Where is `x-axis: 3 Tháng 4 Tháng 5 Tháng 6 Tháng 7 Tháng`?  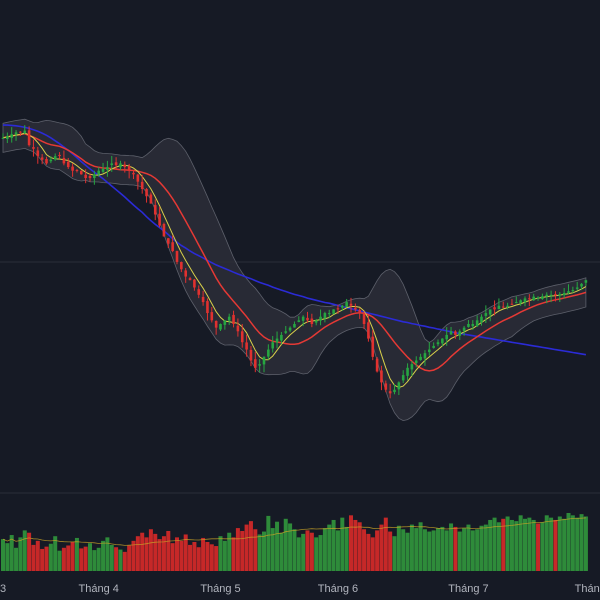 x-axis: 3 Tháng 4 Tháng 5 Tháng 6 Tháng 7 Tháng is located at coordinates (300, 589).